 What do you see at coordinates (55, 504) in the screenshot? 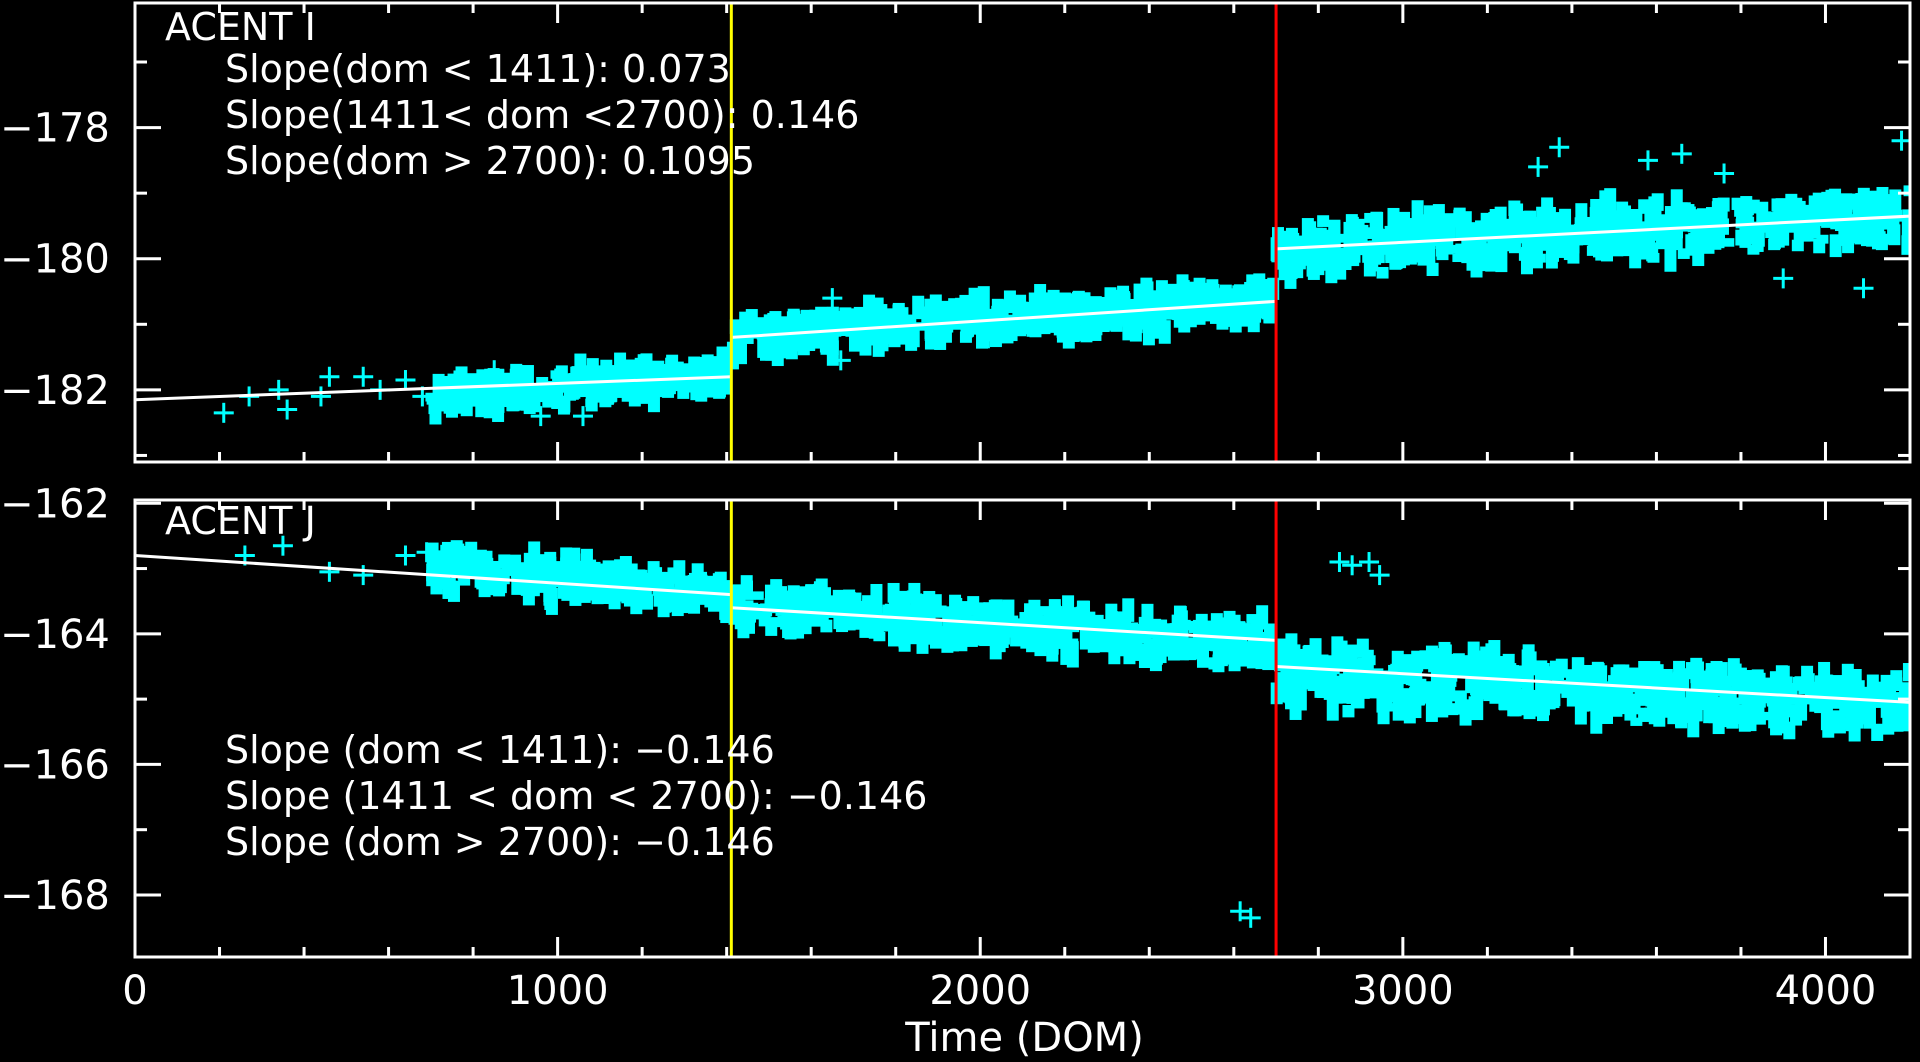
I see `y-tick-label: −162` at bounding box center [55, 504].